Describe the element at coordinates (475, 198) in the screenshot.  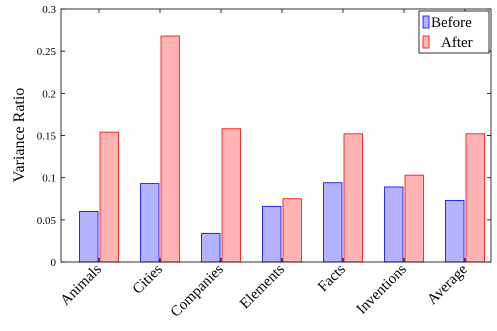
I see `bar-after-average` at that location.